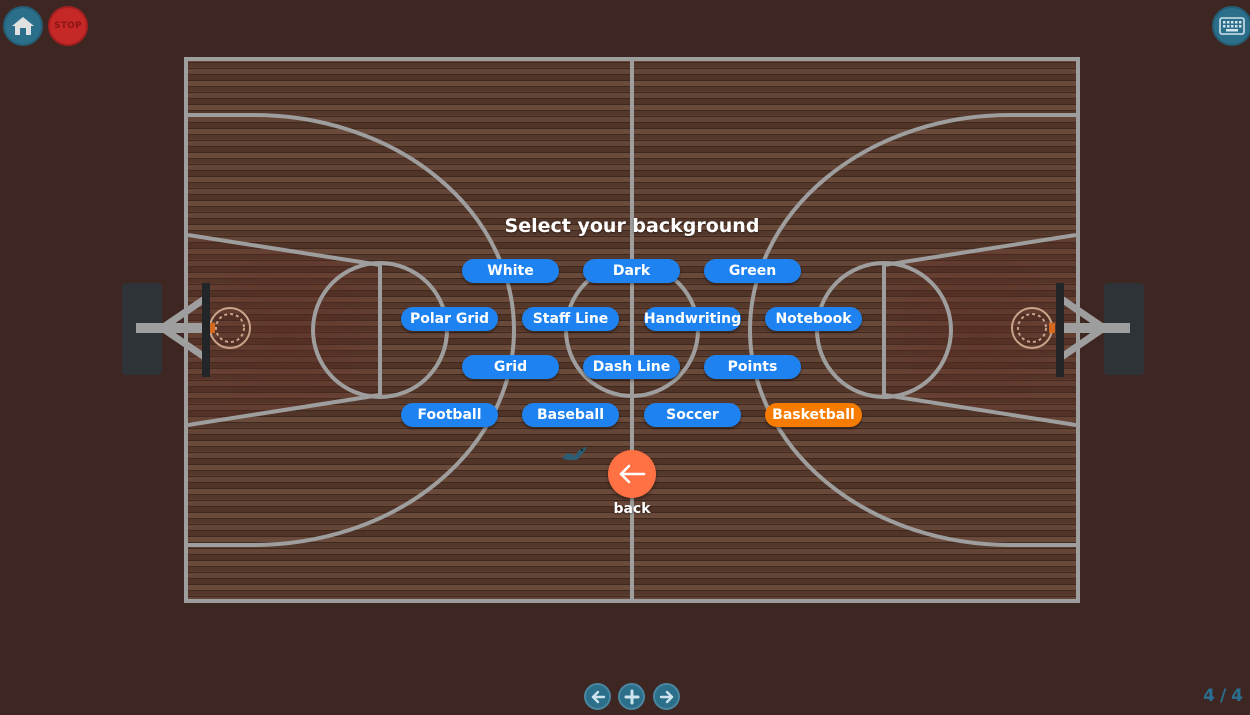 The height and width of the screenshot is (715, 1250). I want to click on background-option-staff-line: Staff Line, so click(570, 319).